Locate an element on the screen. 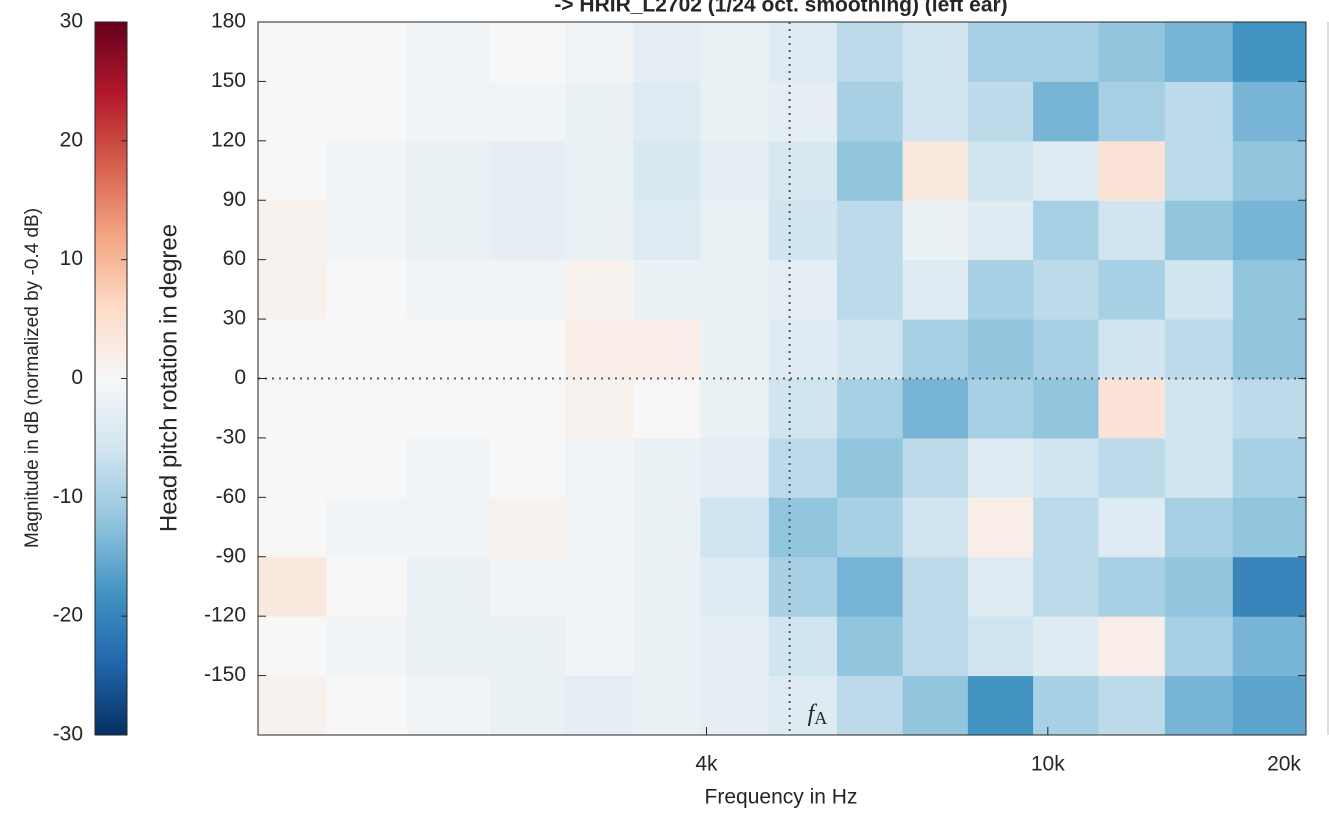 The width and height of the screenshot is (1329, 813). colorbar-tick-label: -30 is located at coordinates (68, 734).